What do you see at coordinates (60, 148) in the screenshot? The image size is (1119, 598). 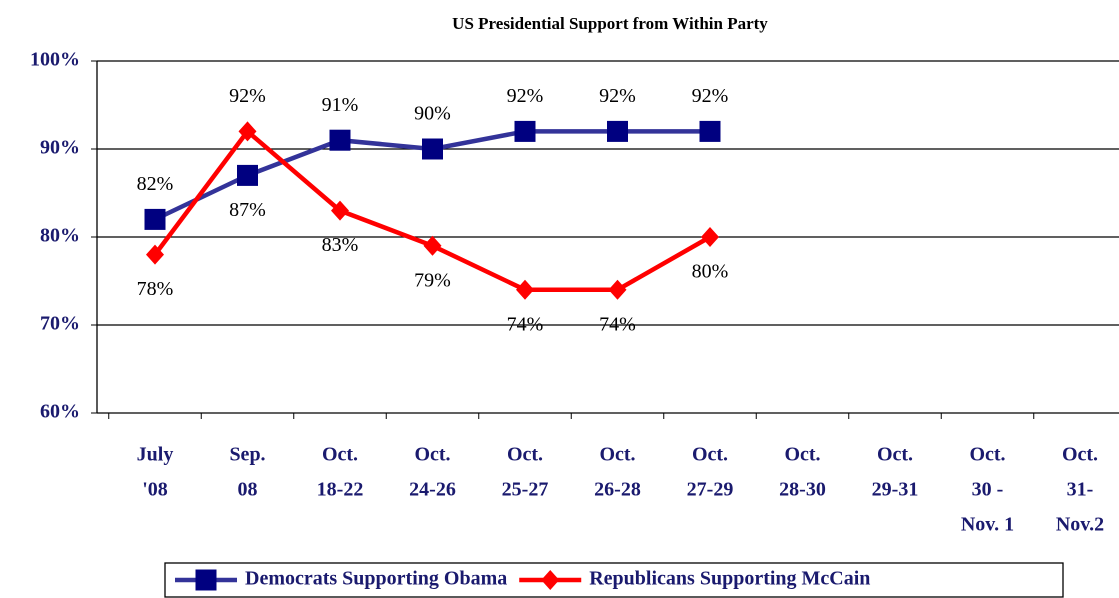 I see `y-tick-label: 90%` at bounding box center [60, 148].